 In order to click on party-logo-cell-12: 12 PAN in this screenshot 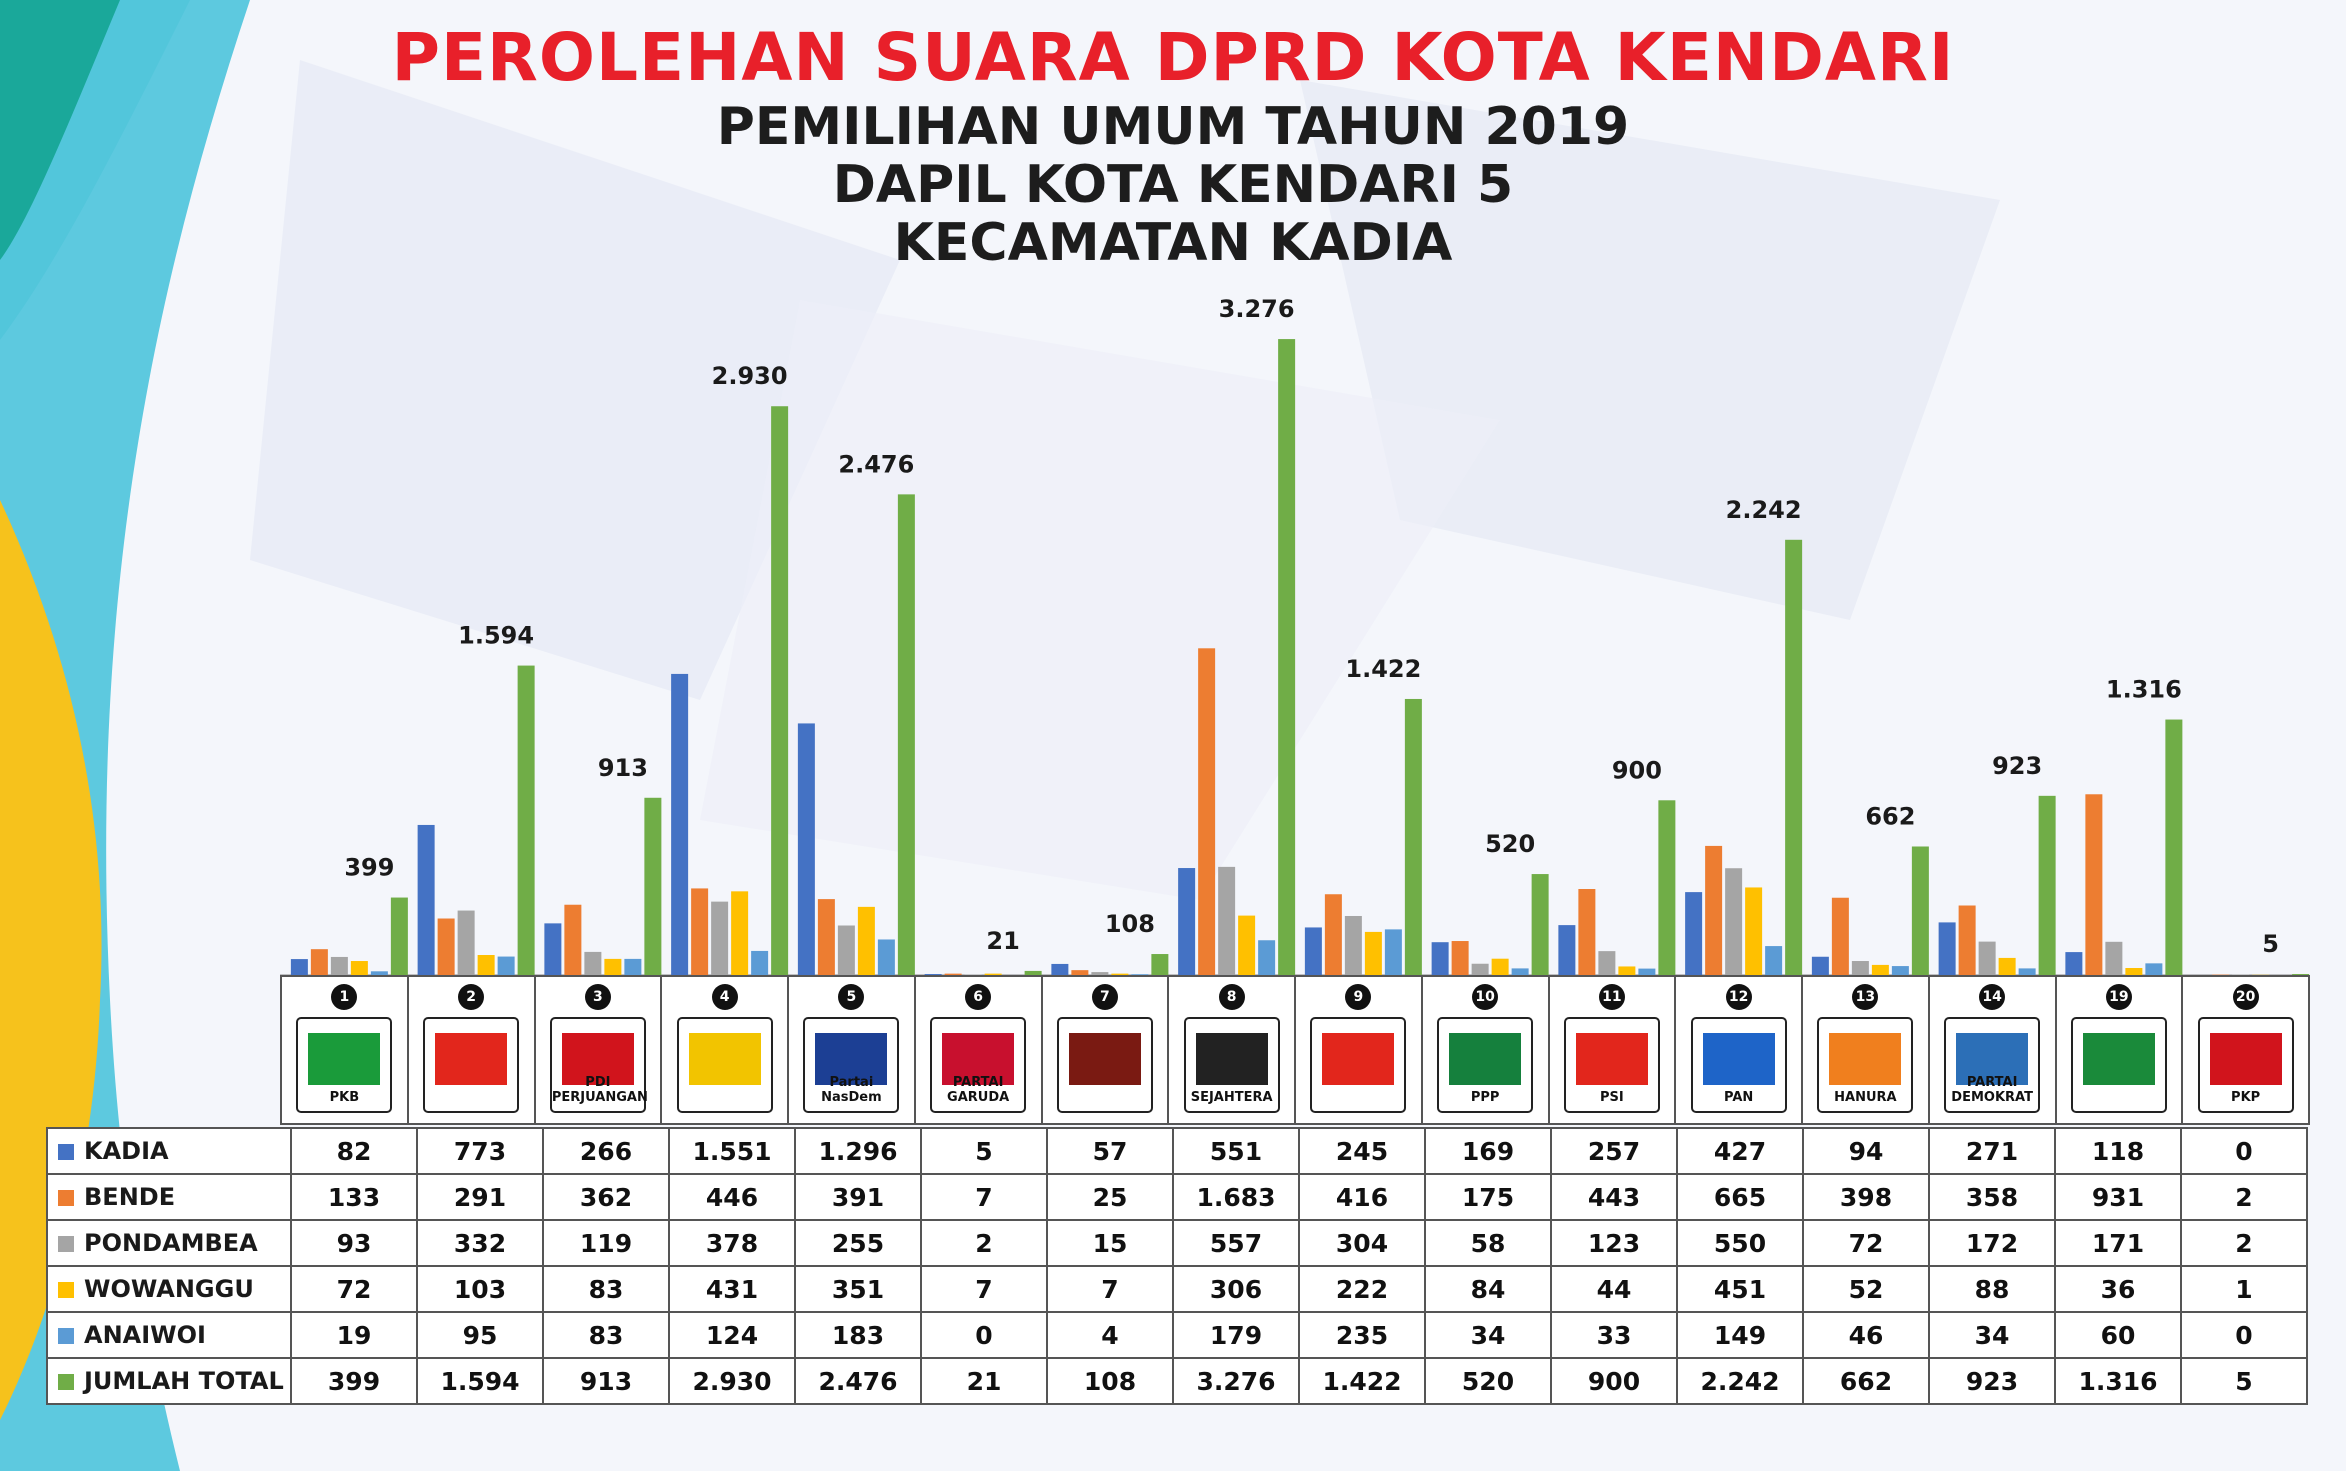, I will do `click(1738, 1050)`.